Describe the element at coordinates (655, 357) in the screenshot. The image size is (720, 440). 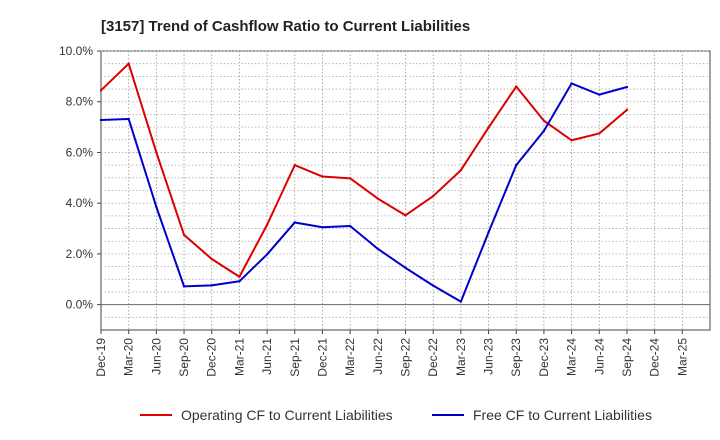
I see `x-tick-label: Dec-24` at that location.